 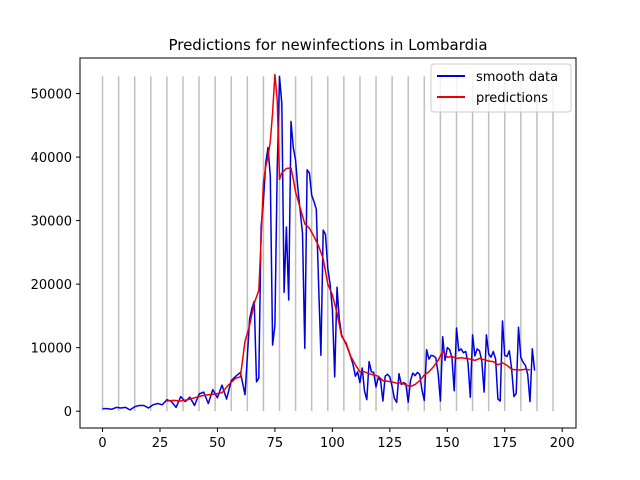 I want to click on y-tick-label-2: 20000, so click(x=51, y=285).